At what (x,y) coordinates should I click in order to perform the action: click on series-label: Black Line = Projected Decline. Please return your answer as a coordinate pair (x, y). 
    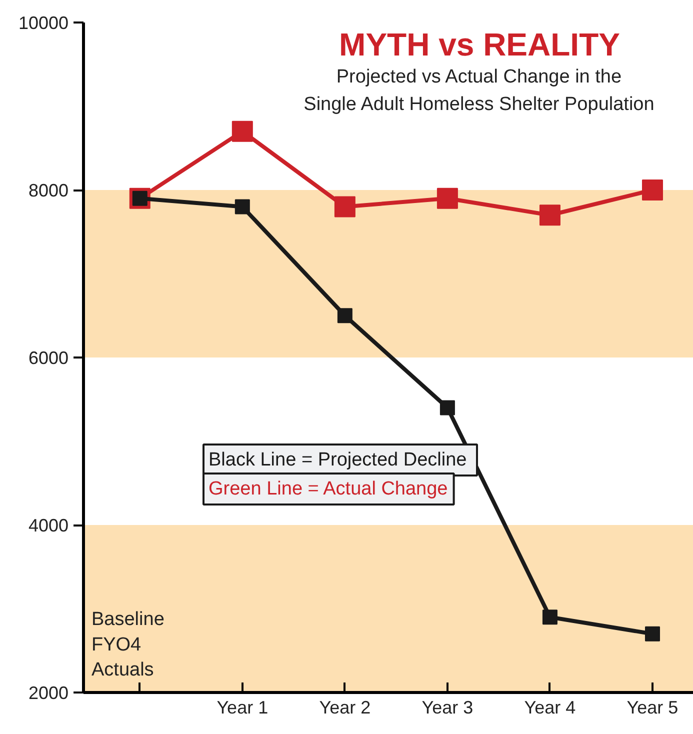
    Looking at the image, I should click on (337, 460).